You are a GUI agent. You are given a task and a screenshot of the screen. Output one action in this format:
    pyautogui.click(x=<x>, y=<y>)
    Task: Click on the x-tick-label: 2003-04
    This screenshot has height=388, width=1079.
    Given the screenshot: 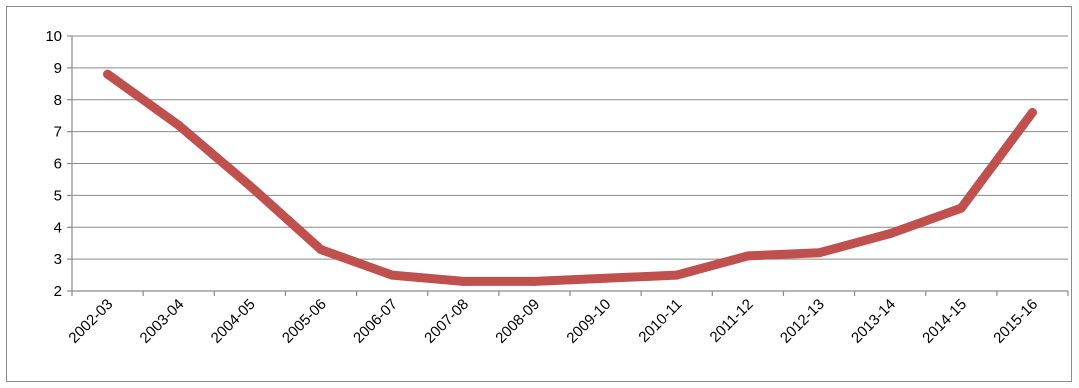 What is the action you would take?
    pyautogui.click(x=162, y=321)
    